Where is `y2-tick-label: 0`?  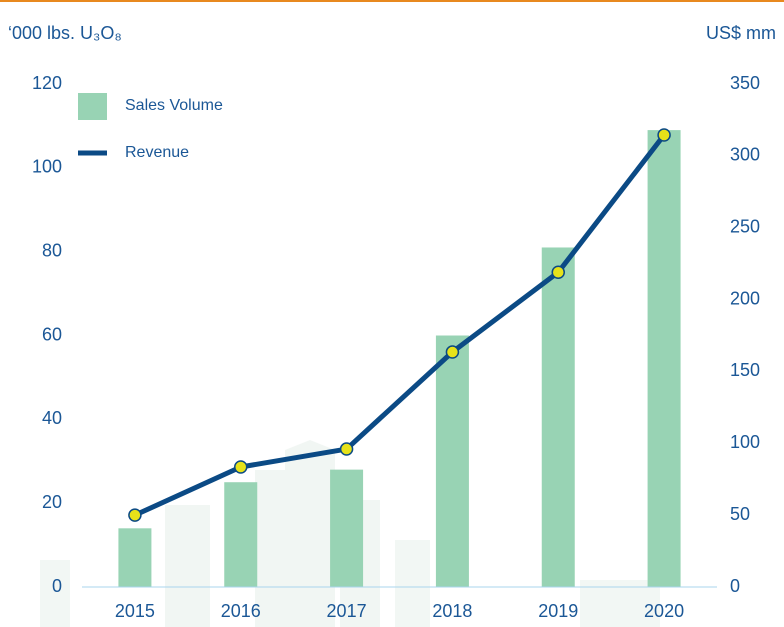
y2-tick-label: 0 is located at coordinates (735, 586).